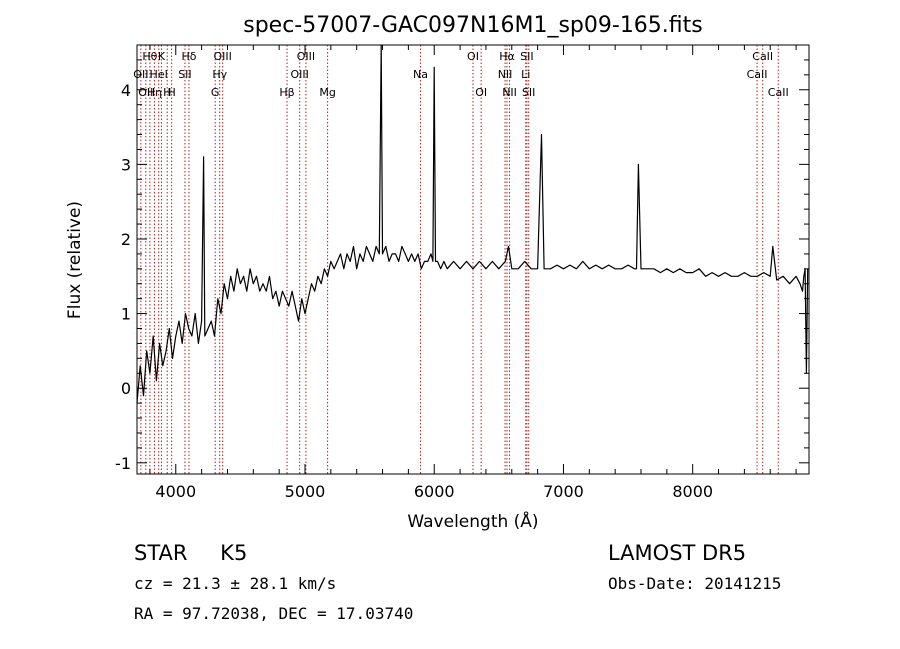  Describe the element at coordinates (126, 164) in the screenshot. I see `y-tick-label: 3` at that location.